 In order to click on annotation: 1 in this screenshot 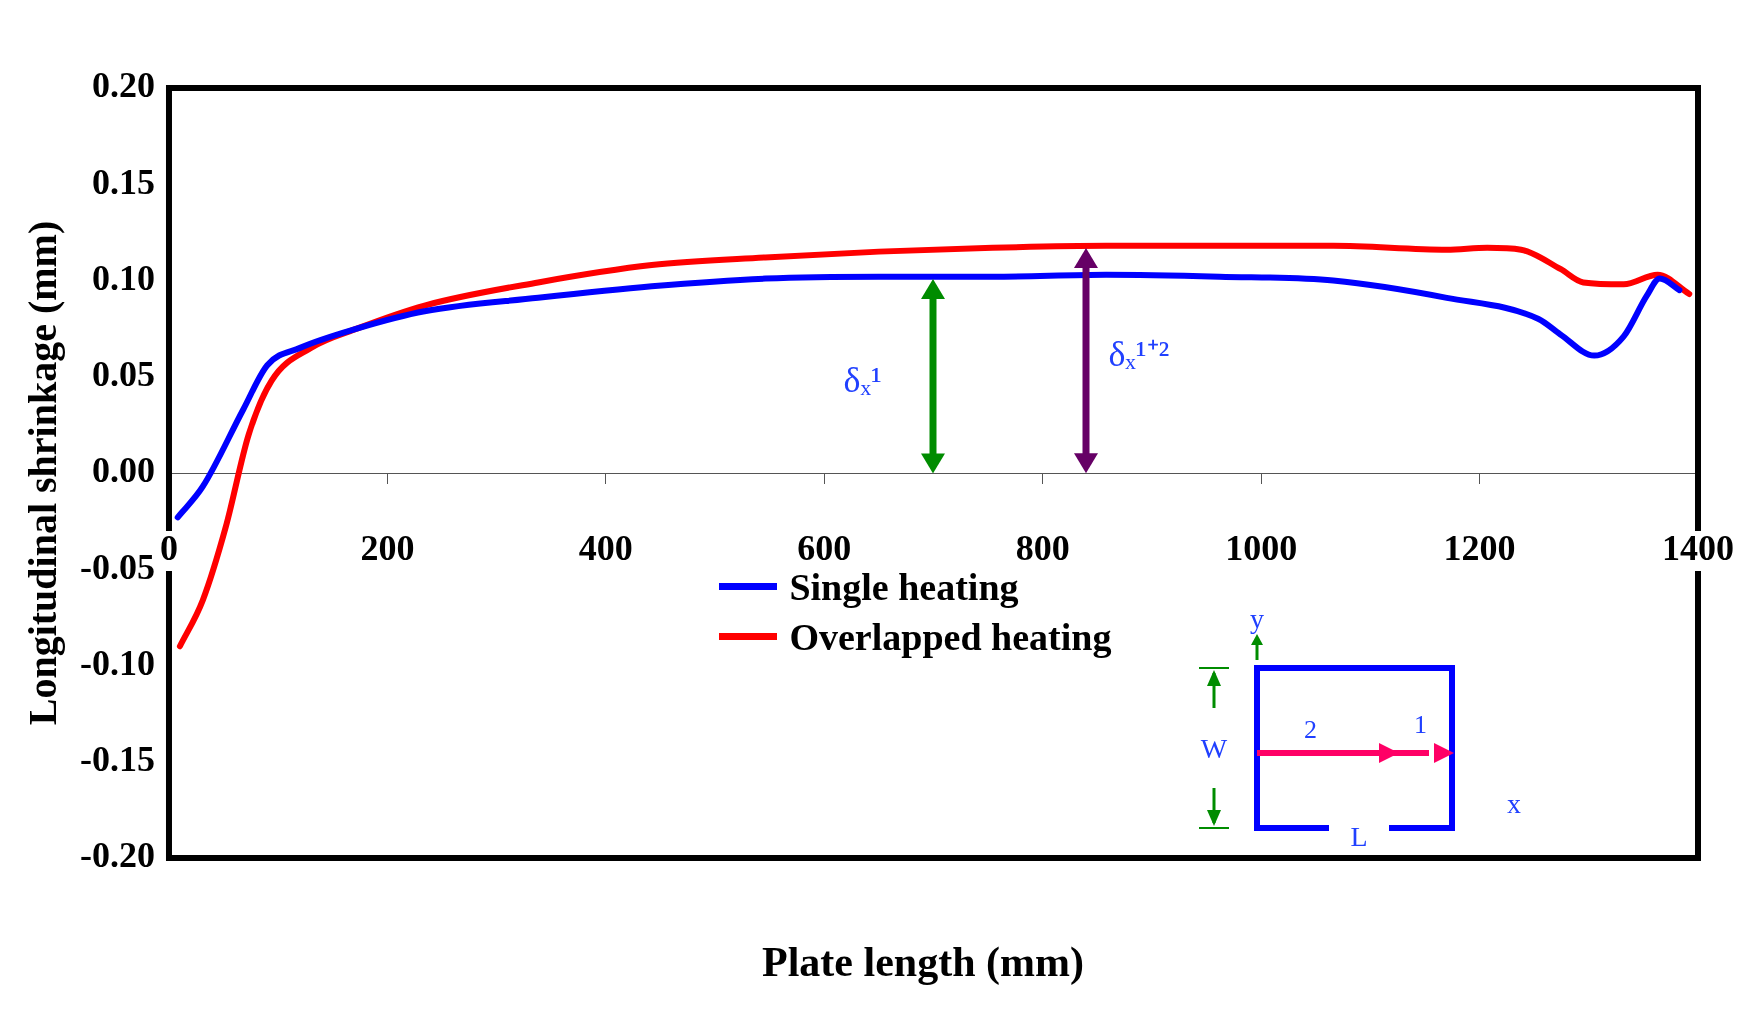, I will do `click(1420, 724)`.